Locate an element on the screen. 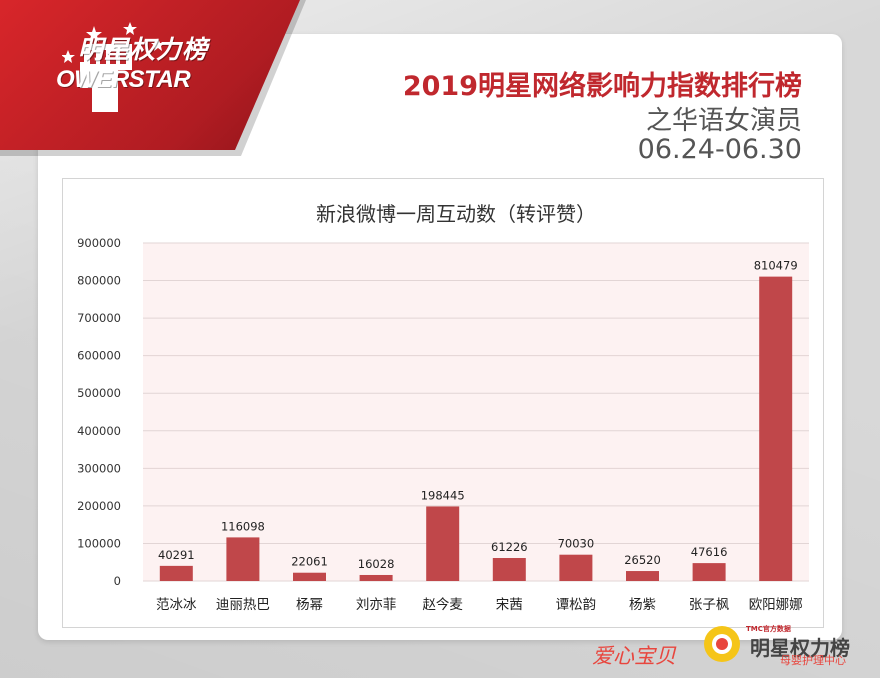 The image size is (880, 678). x-tick-label: 刘亦菲 is located at coordinates (376, 605).